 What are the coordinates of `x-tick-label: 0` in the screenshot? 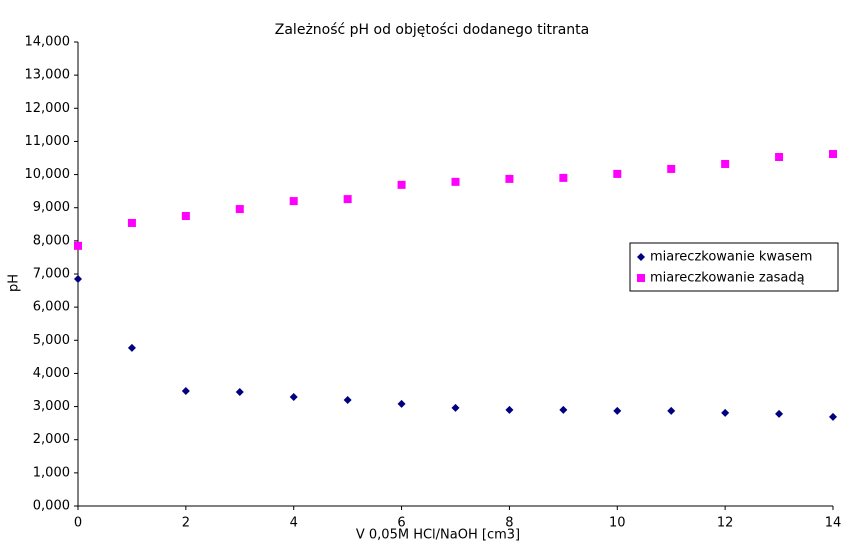 It's located at (78, 523).